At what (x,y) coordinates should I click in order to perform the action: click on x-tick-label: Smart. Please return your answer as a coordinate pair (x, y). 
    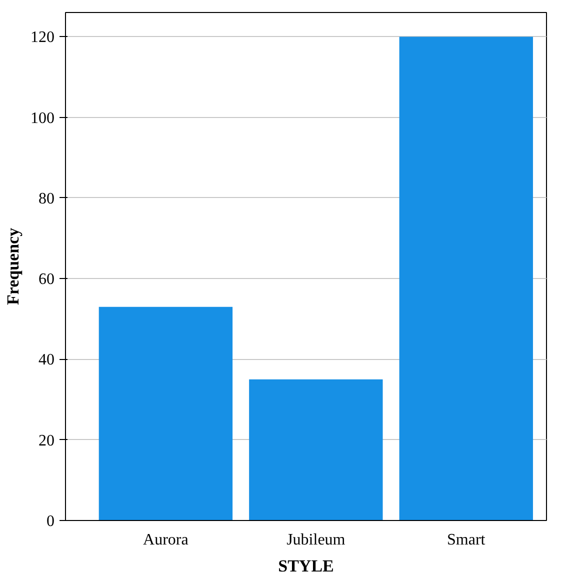
    Looking at the image, I should click on (466, 540).